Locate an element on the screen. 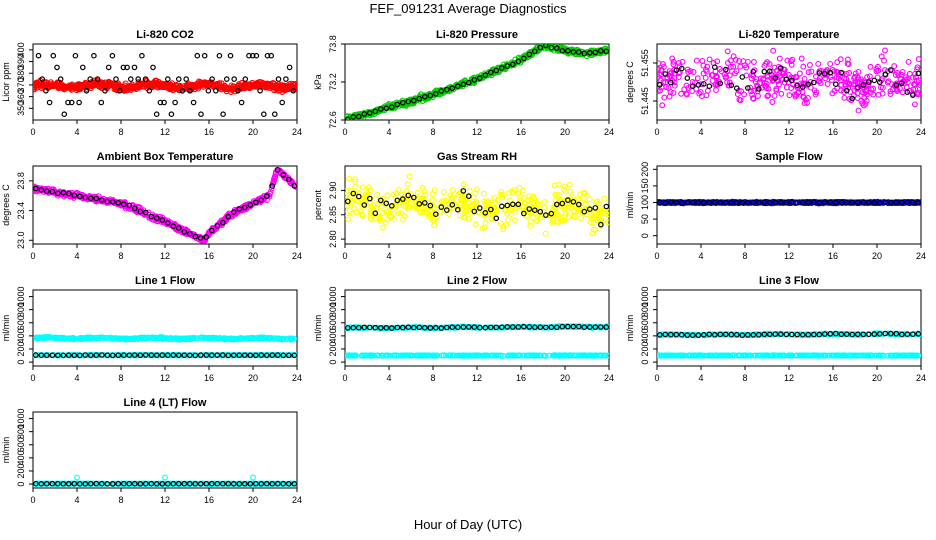 This screenshot has height=540, width=936. y-axis-label: ml/min is located at coordinates (318, 328).